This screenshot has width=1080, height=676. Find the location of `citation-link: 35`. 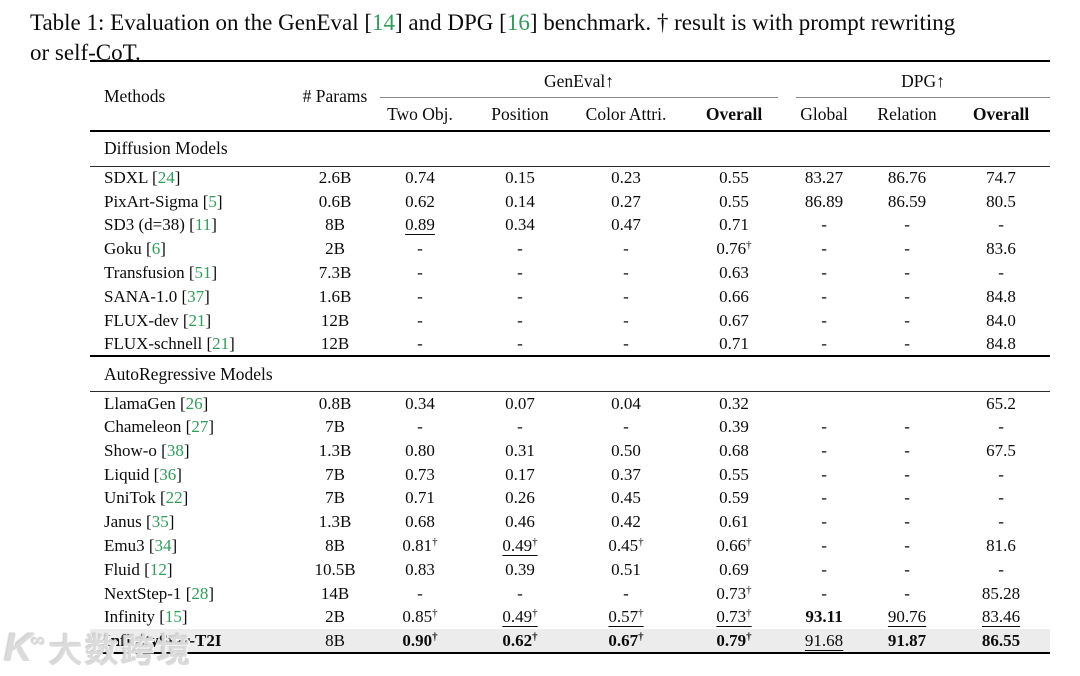

citation-link: 35 is located at coordinates (160, 522).